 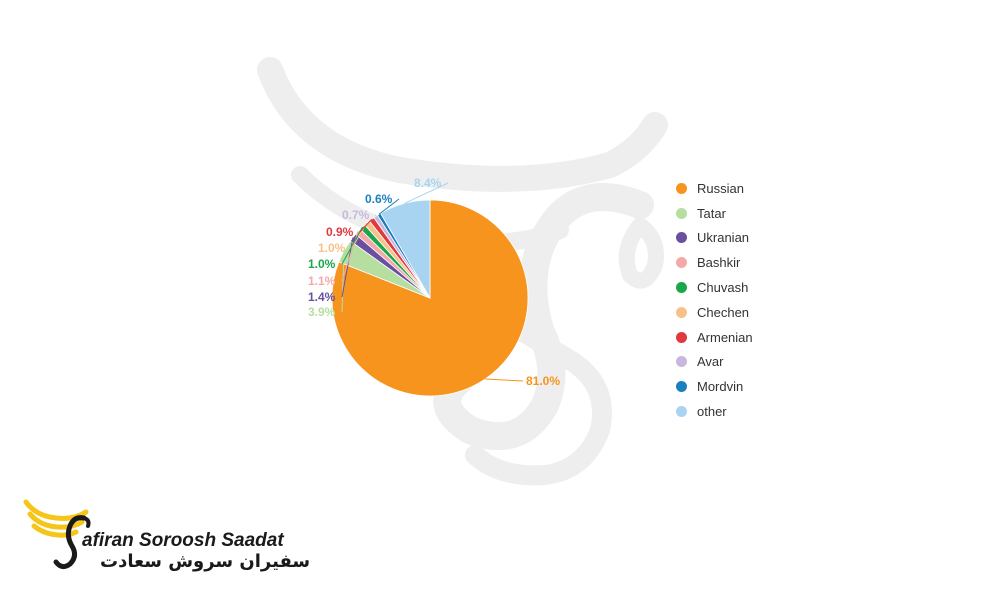 I want to click on legend-label: Tatar, so click(x=711, y=213).